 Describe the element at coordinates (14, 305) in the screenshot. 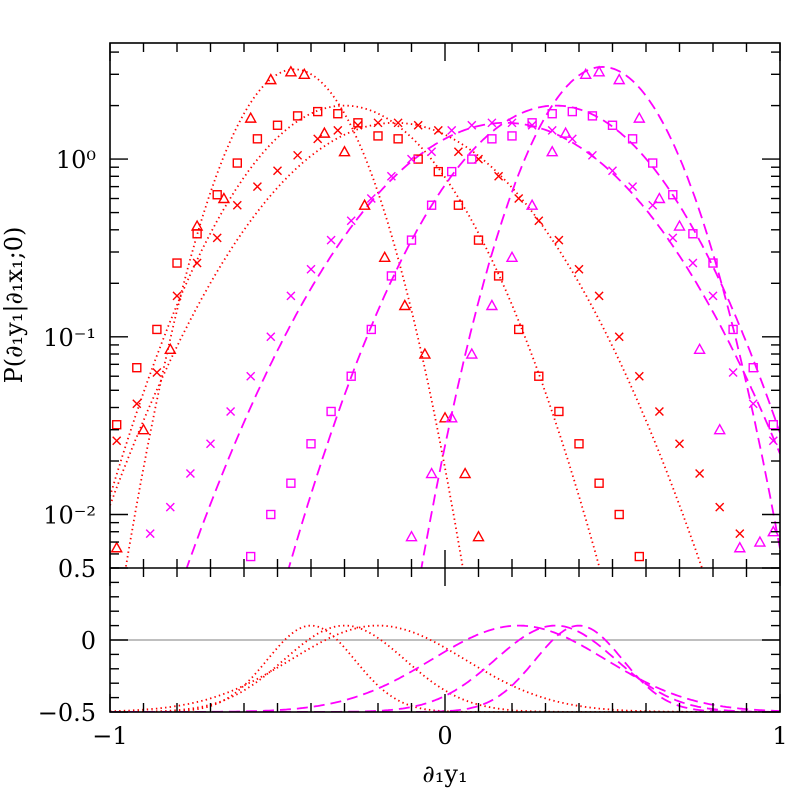

I see `y-axis-label: P(∂₁y₁|∂₁x₁;0)` at that location.